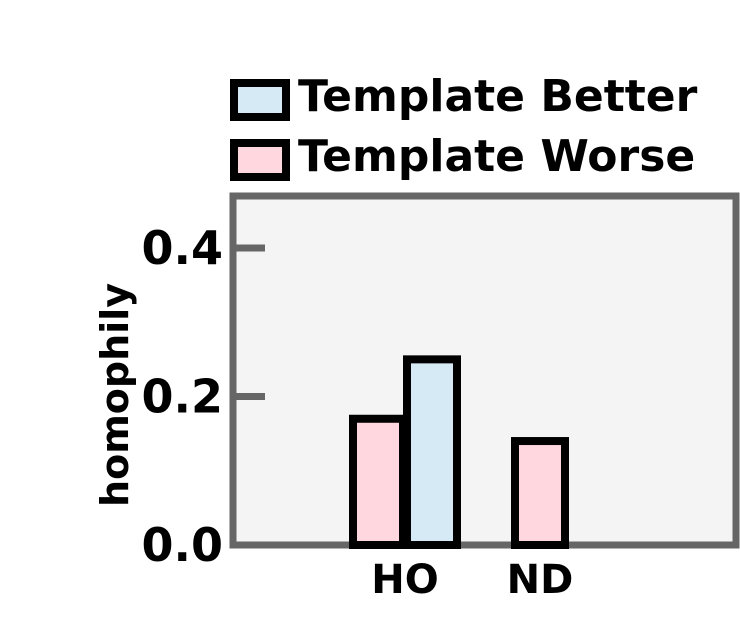 This screenshot has width=740, height=640. What do you see at coordinates (540, 580) in the screenshot?
I see `x-tick-label: ND` at bounding box center [540, 580].